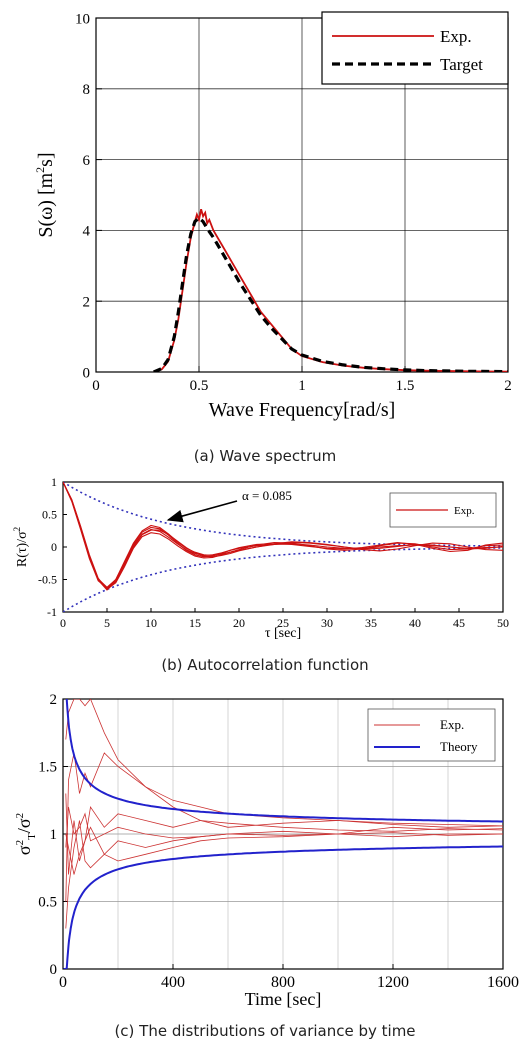  What do you see at coordinates (47, 903) in the screenshot?
I see `c-y-tick-label: 0.5` at bounding box center [47, 903].